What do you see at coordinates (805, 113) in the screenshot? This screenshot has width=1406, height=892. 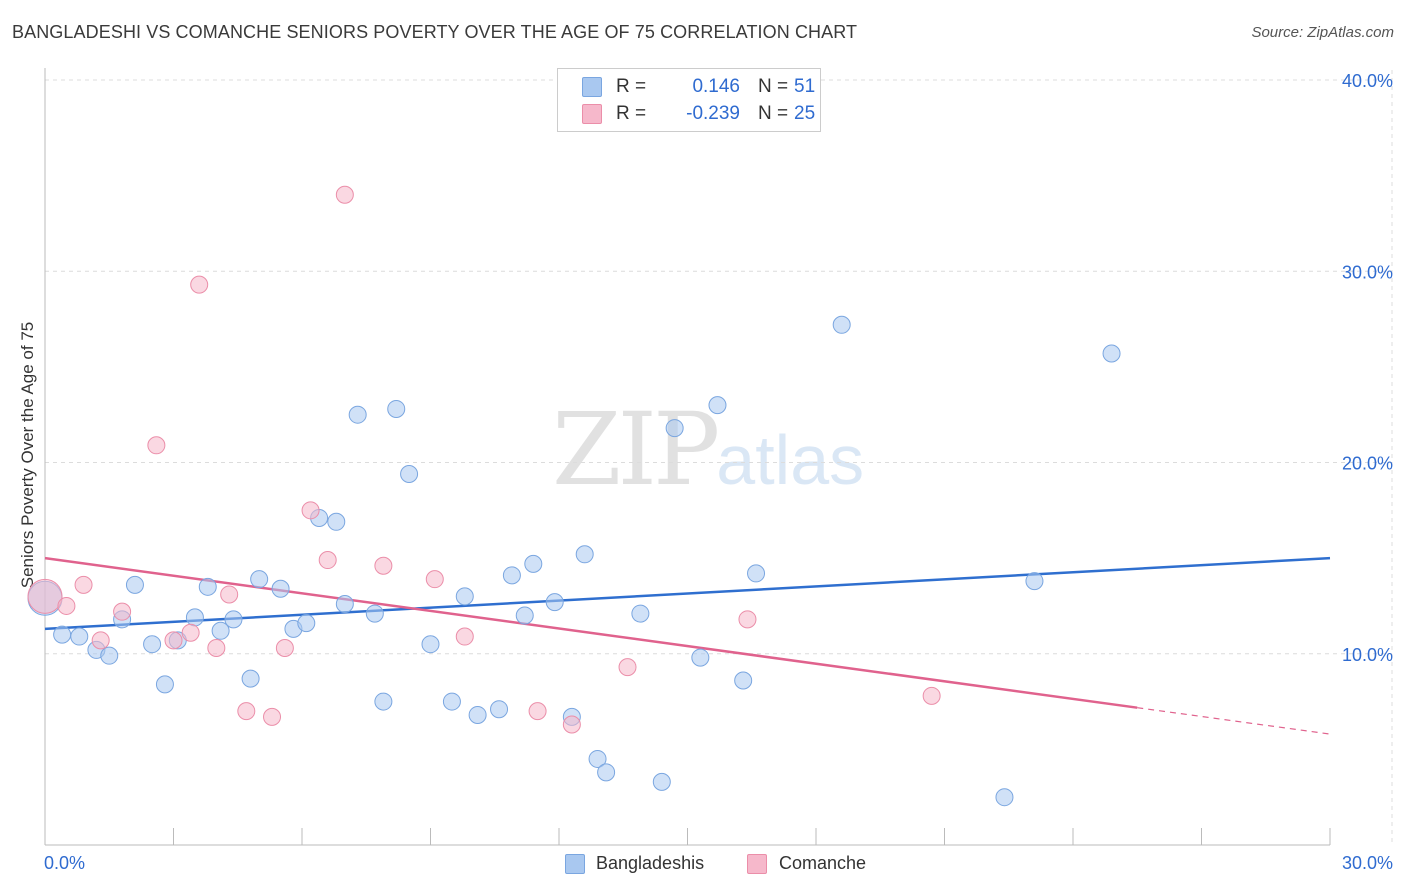 I see `n-value: 25` at bounding box center [805, 113].